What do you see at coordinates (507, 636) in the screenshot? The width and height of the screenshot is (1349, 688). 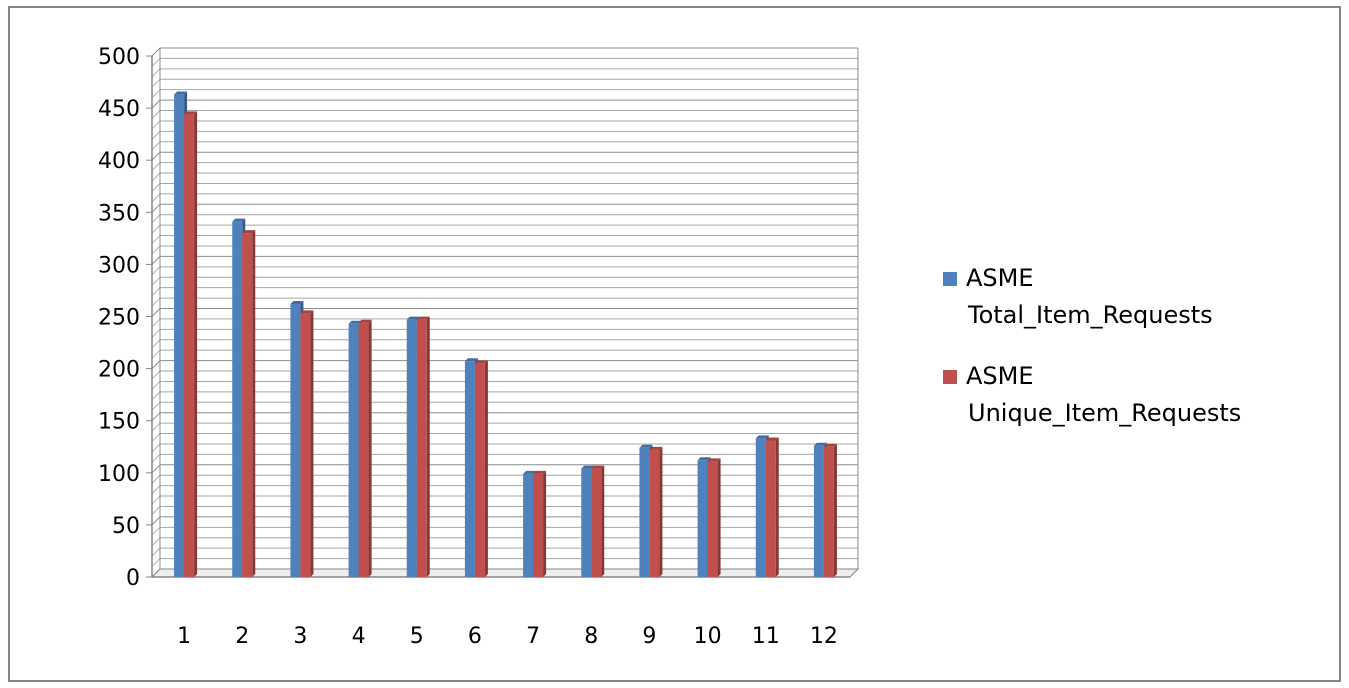 I see `x-axis-labels: 1 2 3 4 5 6 7 8 9 10 11 12` at bounding box center [507, 636].